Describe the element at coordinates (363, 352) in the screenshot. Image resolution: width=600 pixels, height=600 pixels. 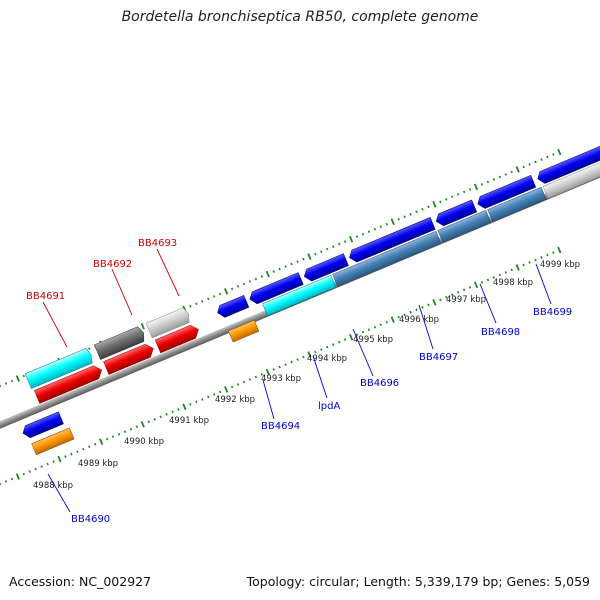
I see `leader-bb4696` at that location.